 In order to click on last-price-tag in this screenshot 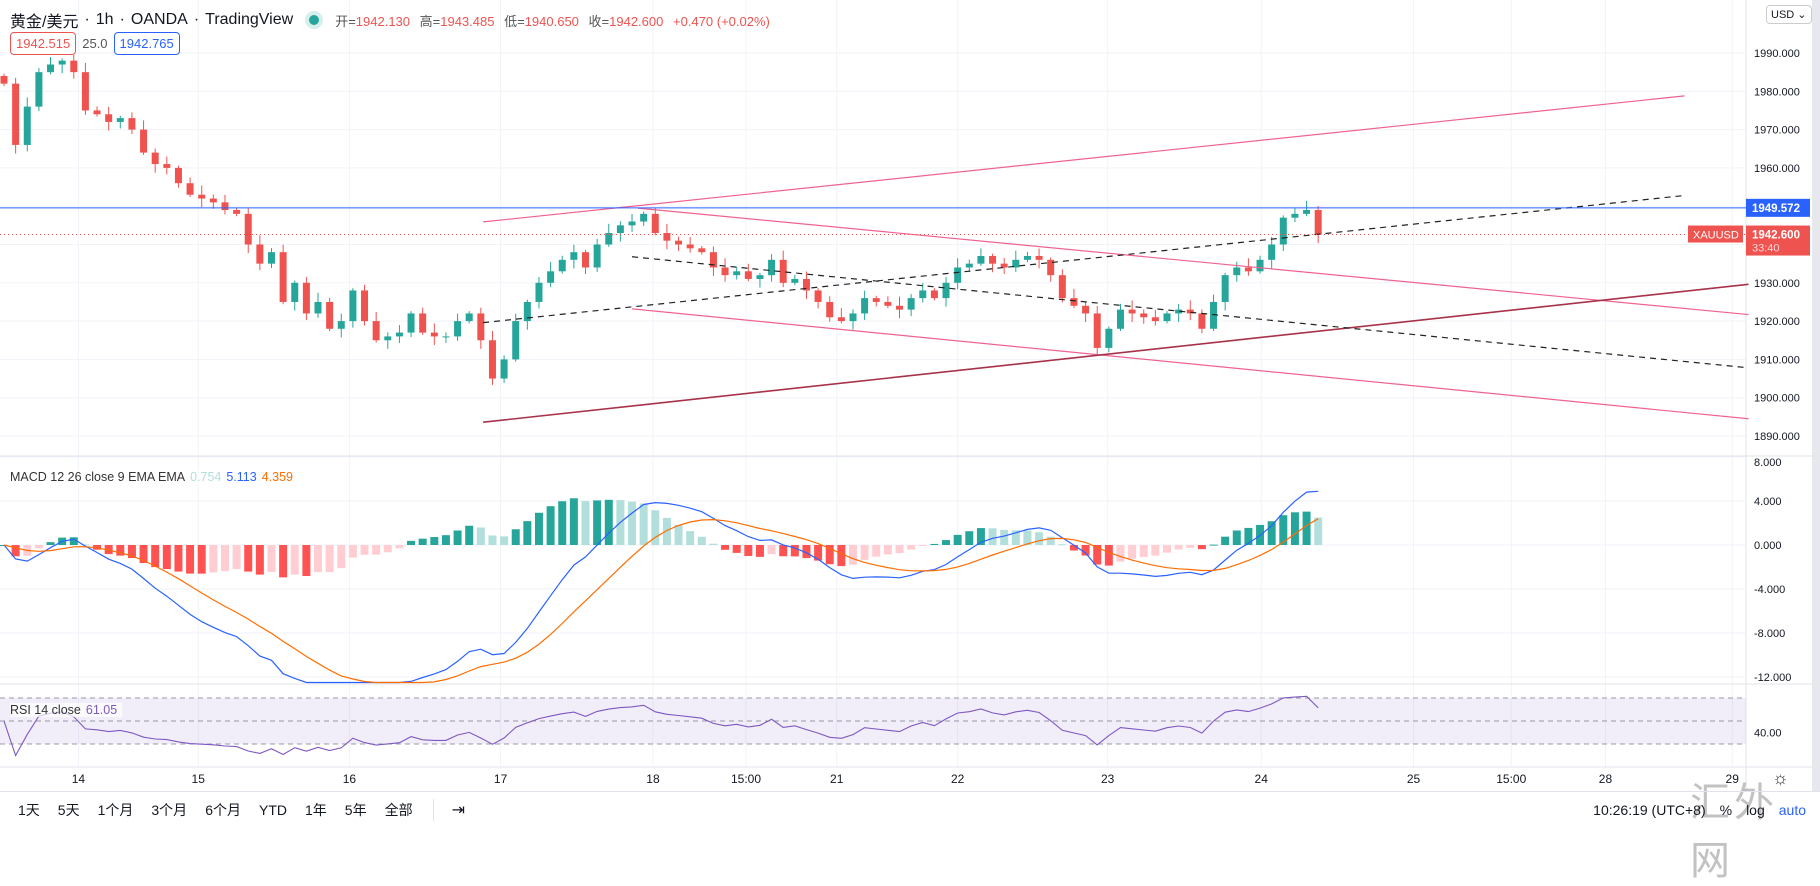, I will do `click(1778, 240)`.